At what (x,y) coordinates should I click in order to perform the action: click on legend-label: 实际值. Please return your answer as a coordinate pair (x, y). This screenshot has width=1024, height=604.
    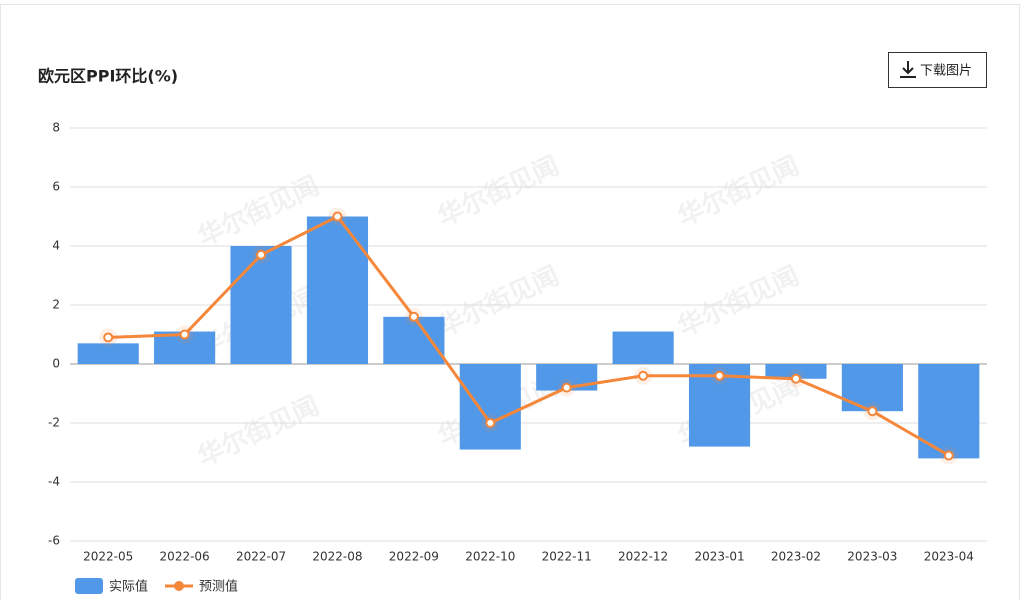
    Looking at the image, I should click on (128, 587).